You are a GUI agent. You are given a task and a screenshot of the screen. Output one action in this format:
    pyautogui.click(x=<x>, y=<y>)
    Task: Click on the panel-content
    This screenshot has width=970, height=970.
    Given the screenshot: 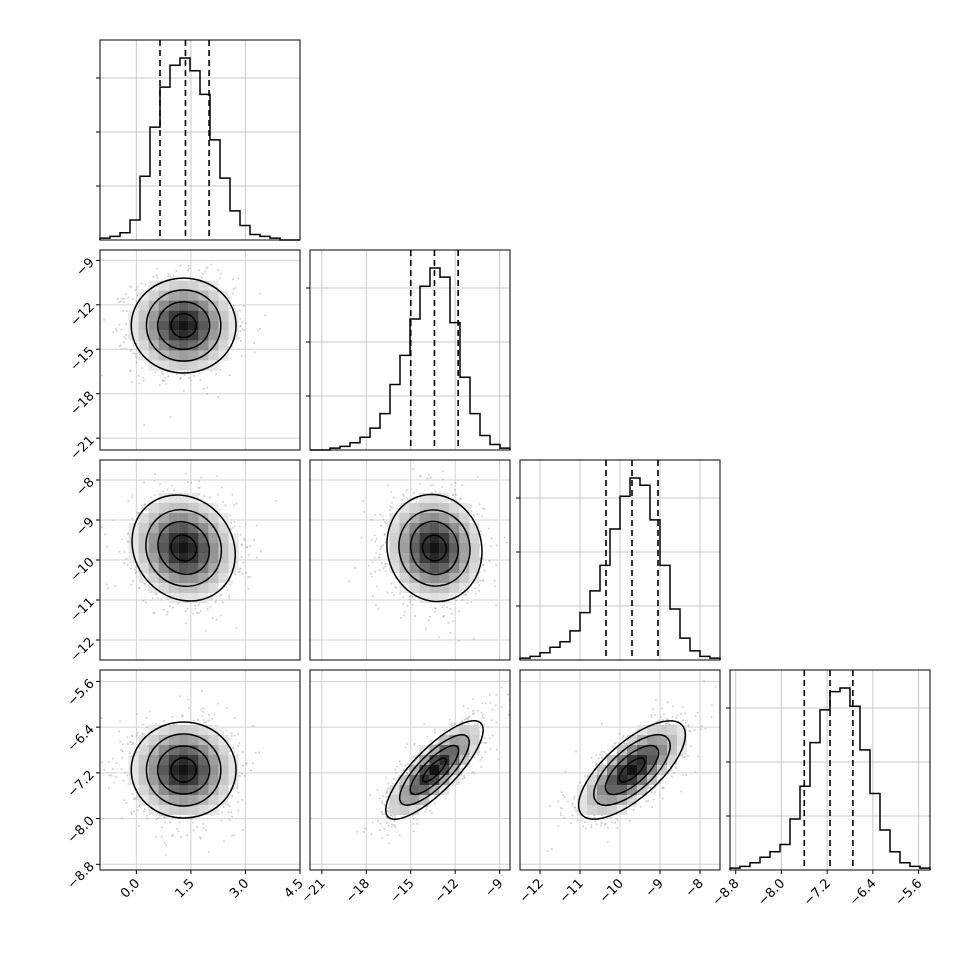 What is the action you would take?
    pyautogui.click(x=189, y=552)
    